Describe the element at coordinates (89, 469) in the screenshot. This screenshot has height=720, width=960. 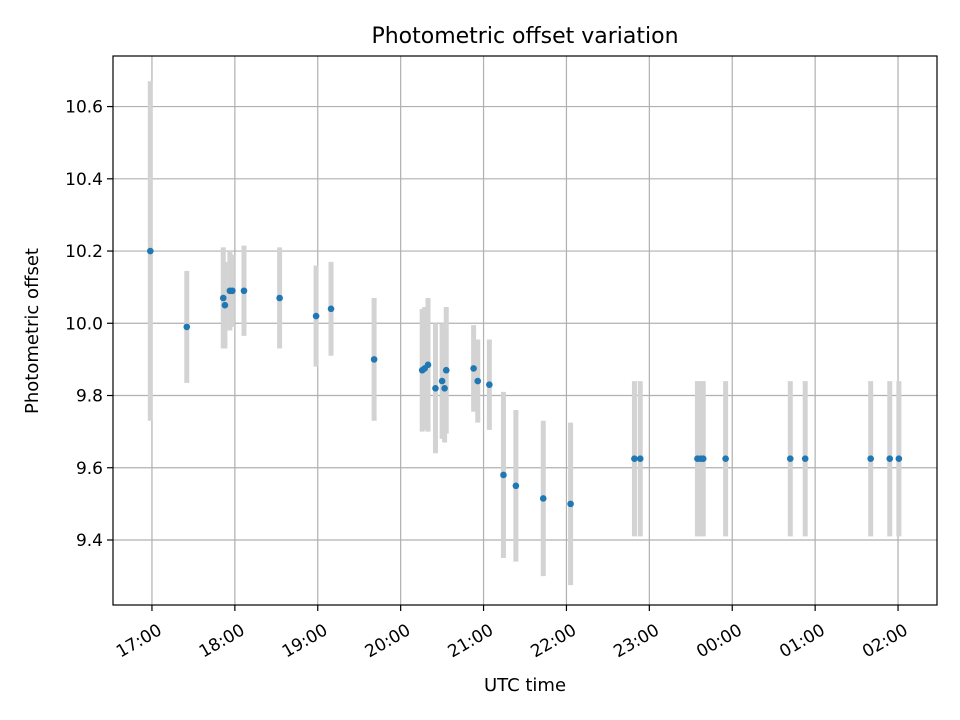
I see `y-tick-label: 9.6` at that location.